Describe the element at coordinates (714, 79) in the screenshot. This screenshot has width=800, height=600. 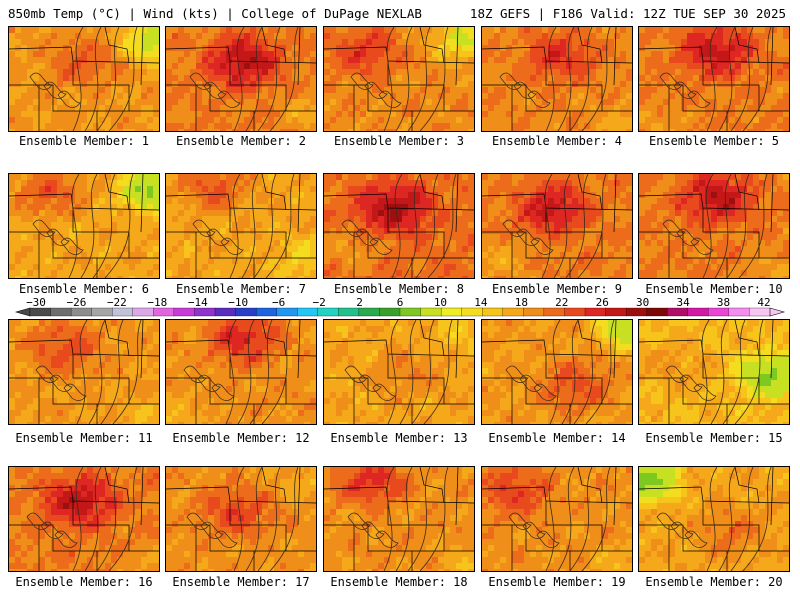
I see `ensemble-member-map` at that location.